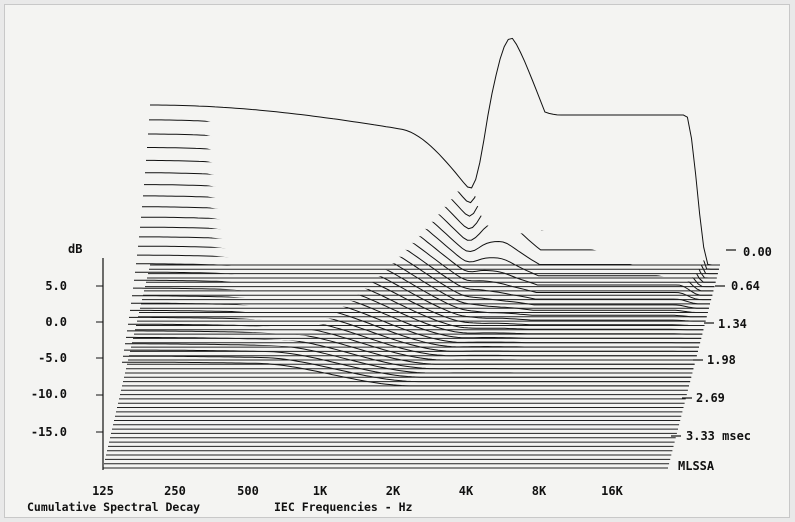 Image resolution: width=795 pixels, height=522 pixels. I want to click on time-tick-label: 1.98, so click(721, 360).